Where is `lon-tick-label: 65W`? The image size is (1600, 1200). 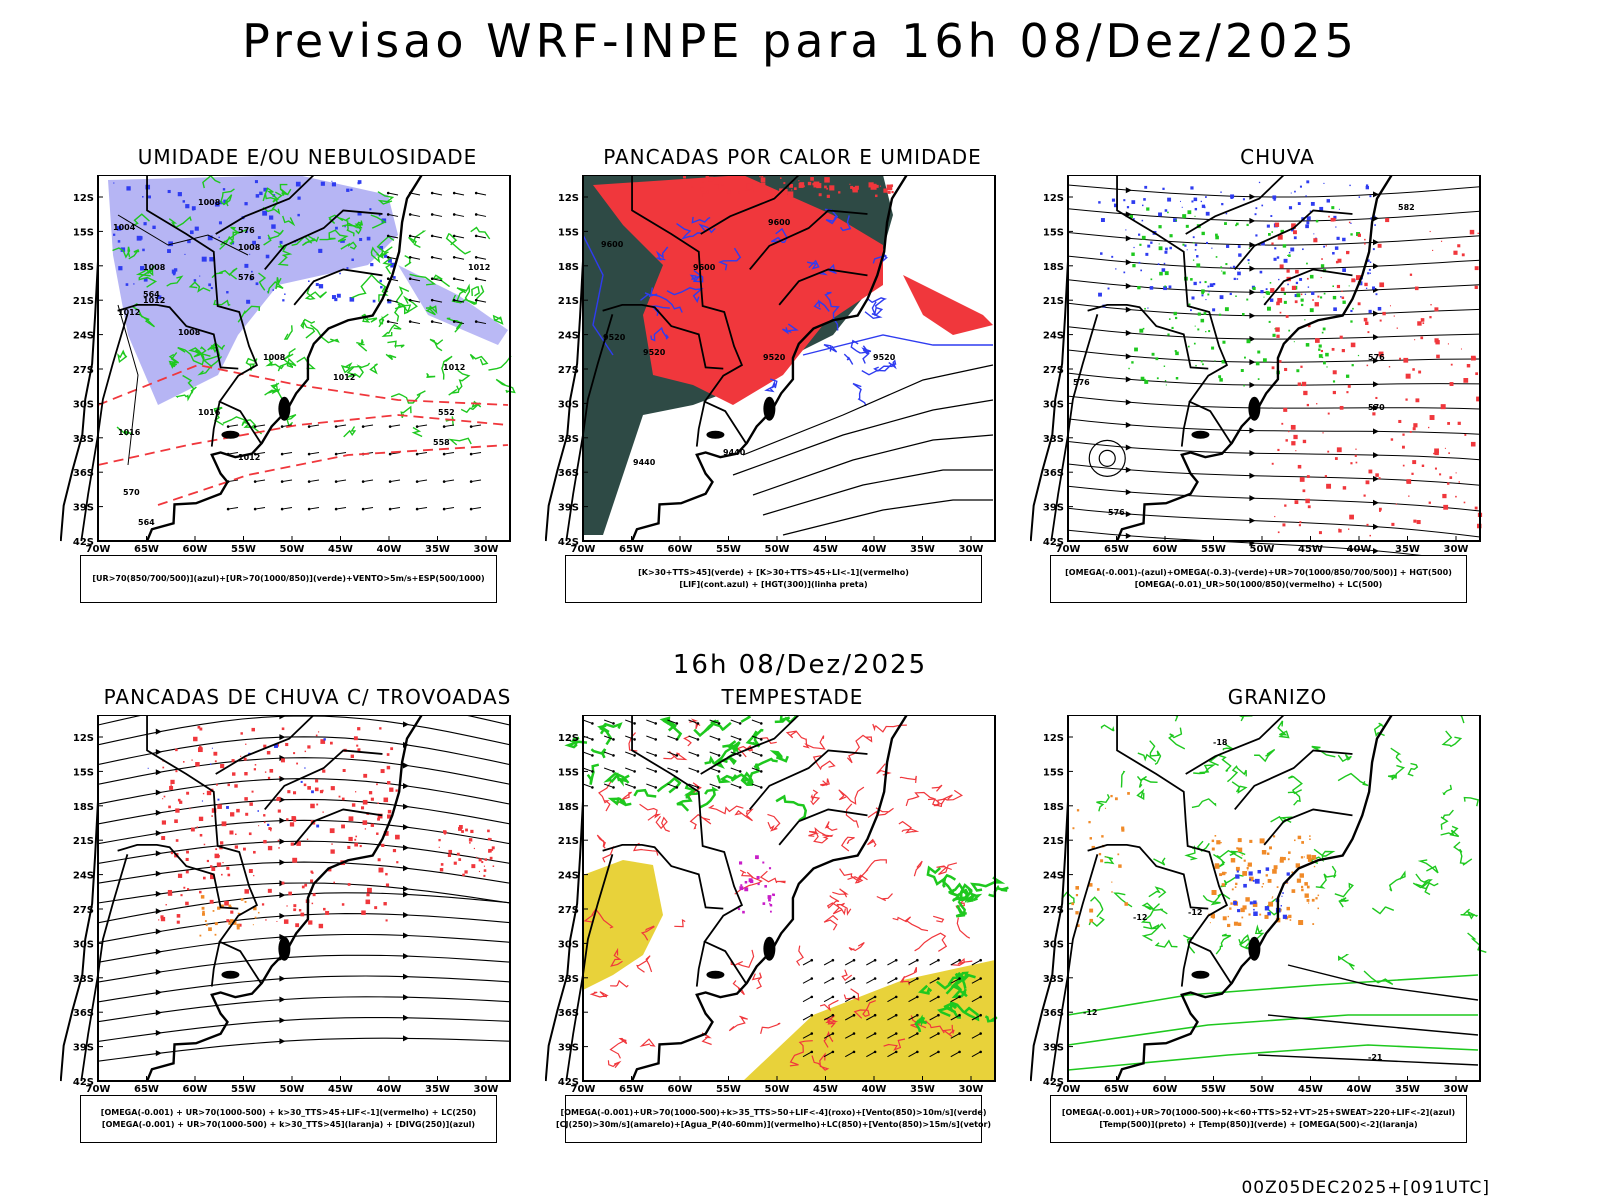 lon-tick-label: 65W is located at coordinates (146, 1089).